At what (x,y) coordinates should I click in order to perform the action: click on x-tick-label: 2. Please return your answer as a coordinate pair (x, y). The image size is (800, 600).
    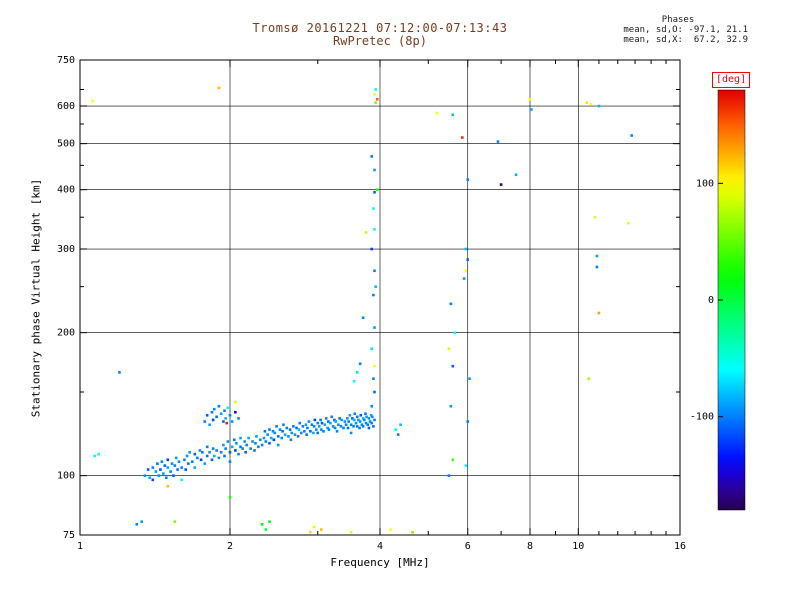
    Looking at the image, I should click on (230, 546).